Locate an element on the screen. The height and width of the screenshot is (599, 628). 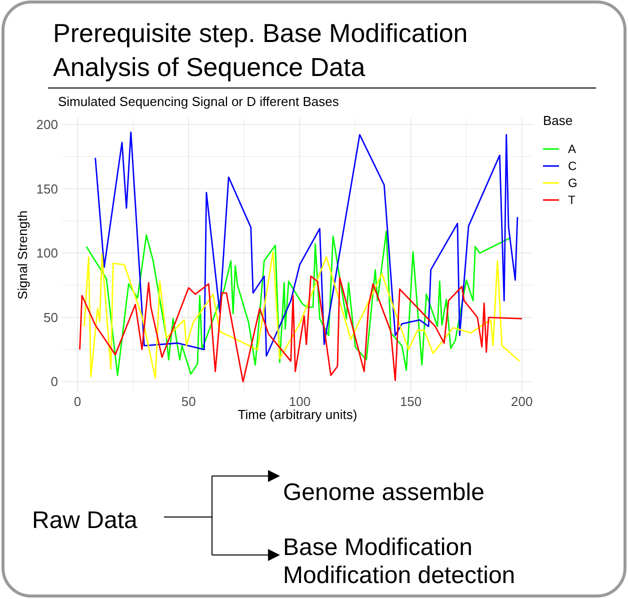
legend-label: C is located at coordinates (572, 166).